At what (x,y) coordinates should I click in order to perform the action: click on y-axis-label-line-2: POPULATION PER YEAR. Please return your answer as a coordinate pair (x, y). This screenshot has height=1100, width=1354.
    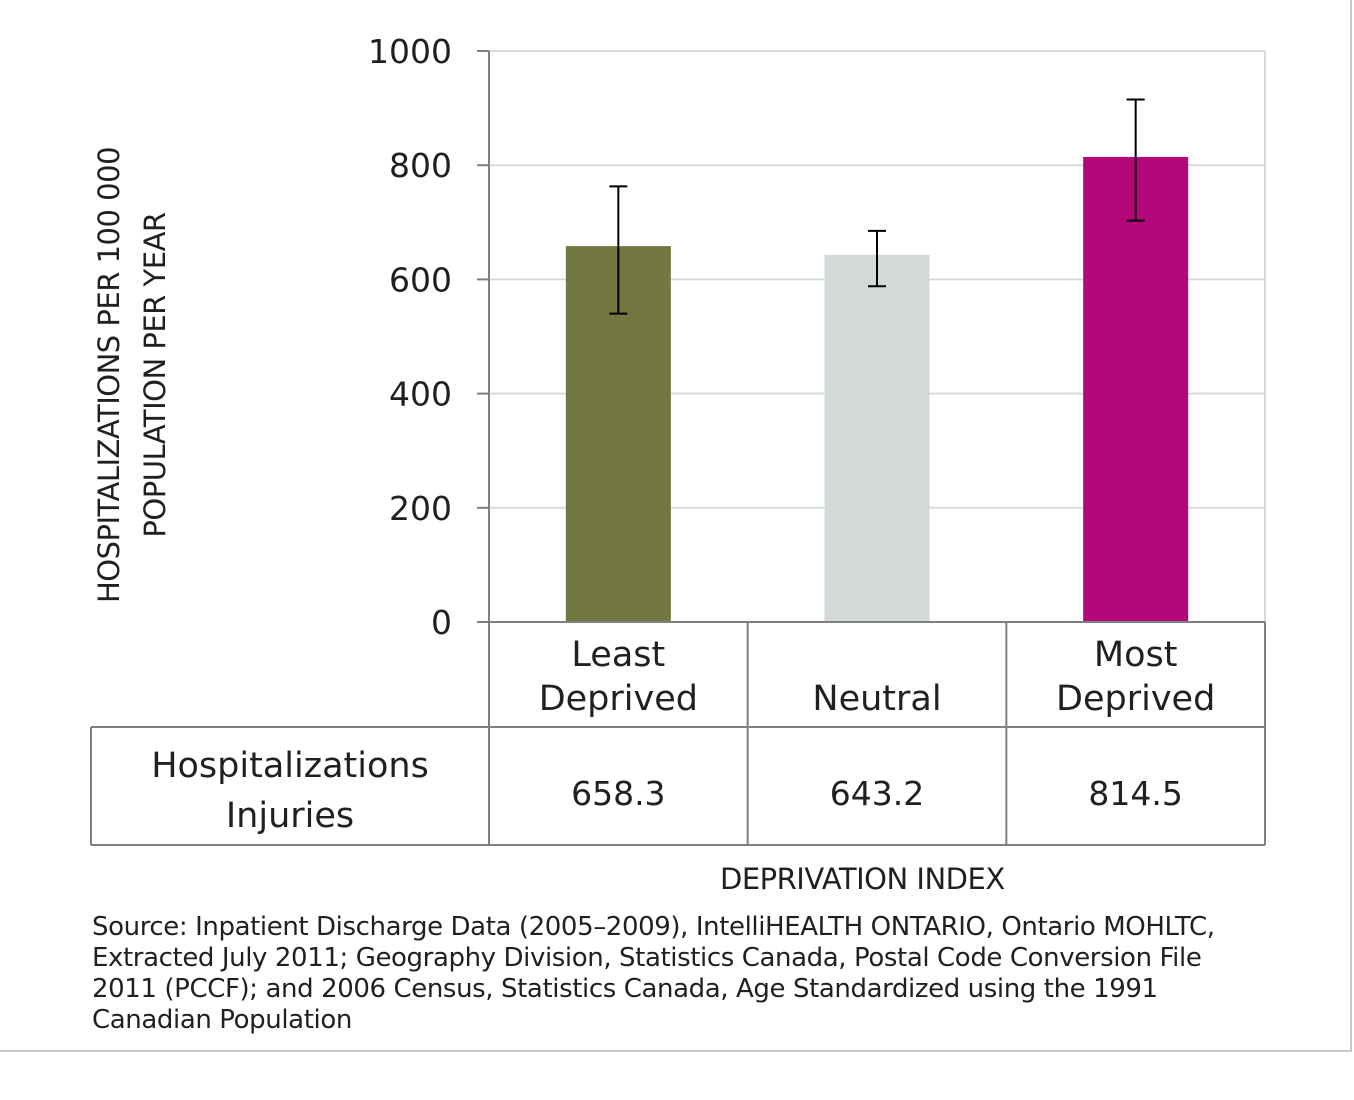
    Looking at the image, I should click on (155, 375).